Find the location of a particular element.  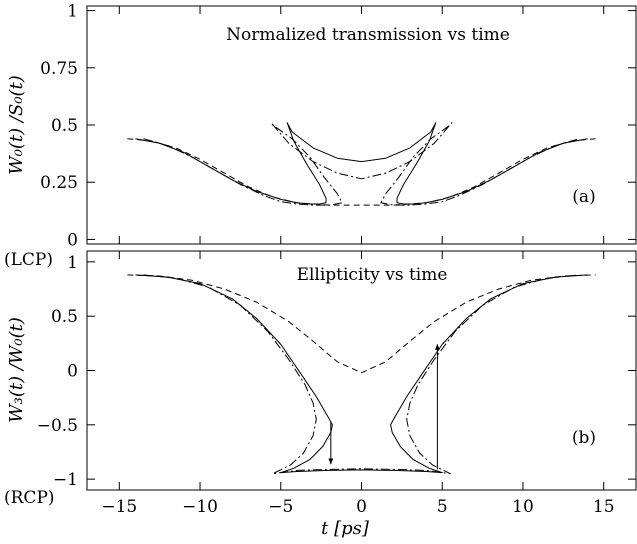

x-tick-label: 0 is located at coordinates (361, 507).